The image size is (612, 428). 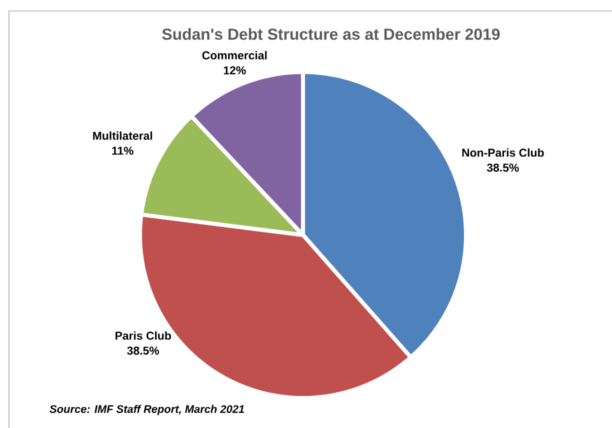 I want to click on slice-label: Paris Club, so click(x=143, y=335).